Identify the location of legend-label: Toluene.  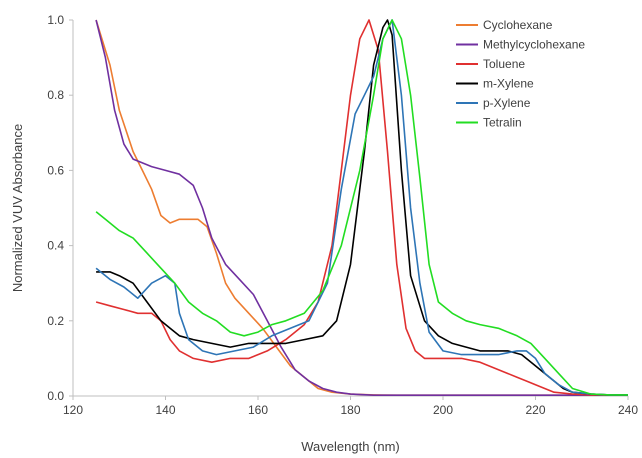
(504, 64).